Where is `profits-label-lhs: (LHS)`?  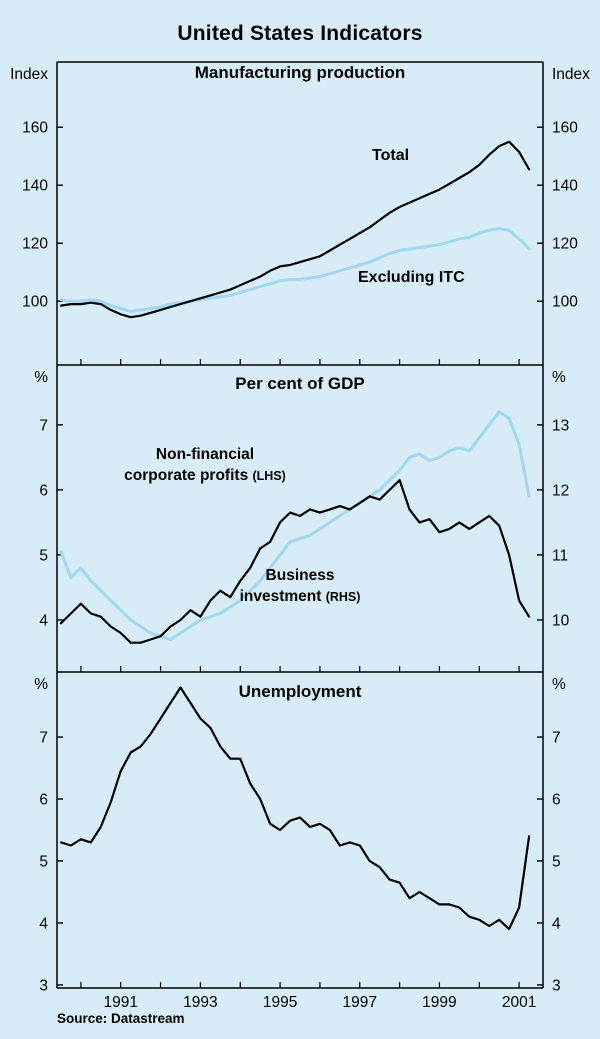
profits-label-lhs: (LHS) is located at coordinates (269, 476).